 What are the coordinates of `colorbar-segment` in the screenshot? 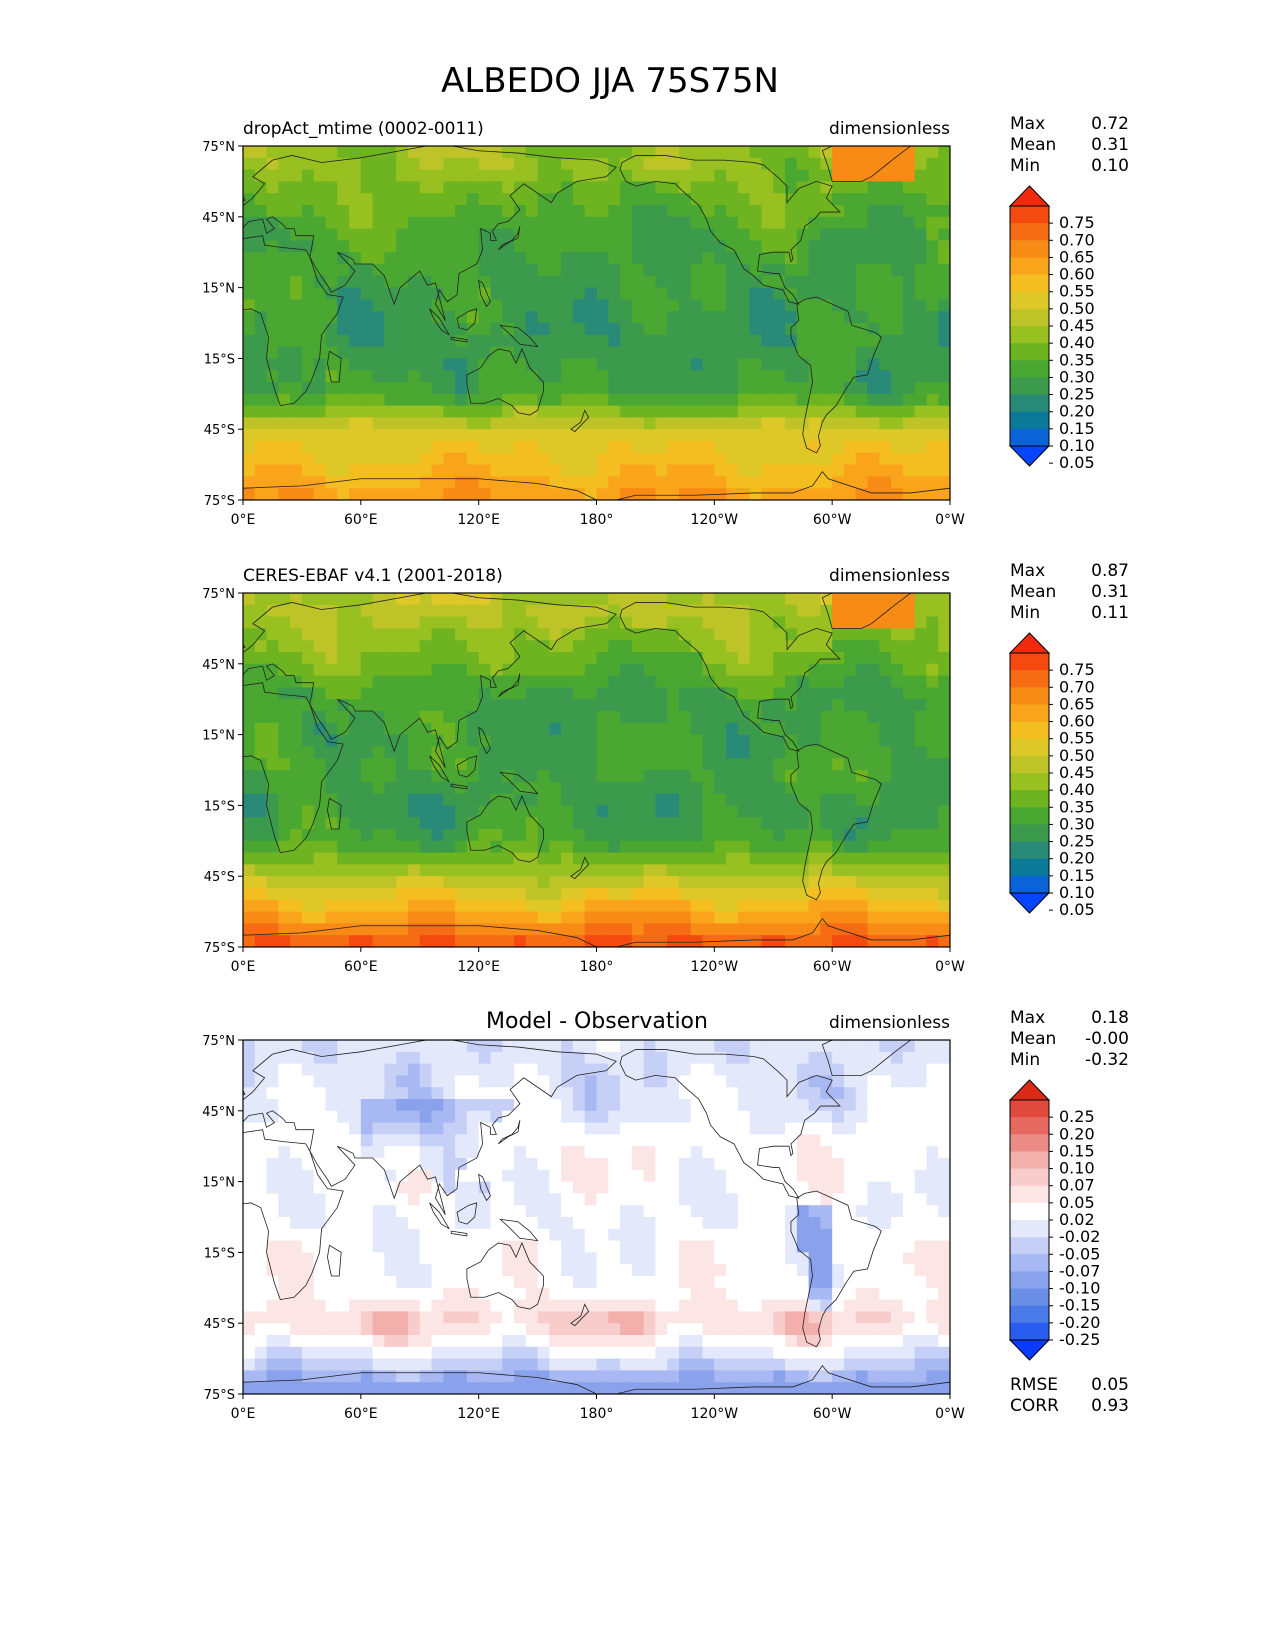 It's located at (1029, 696).